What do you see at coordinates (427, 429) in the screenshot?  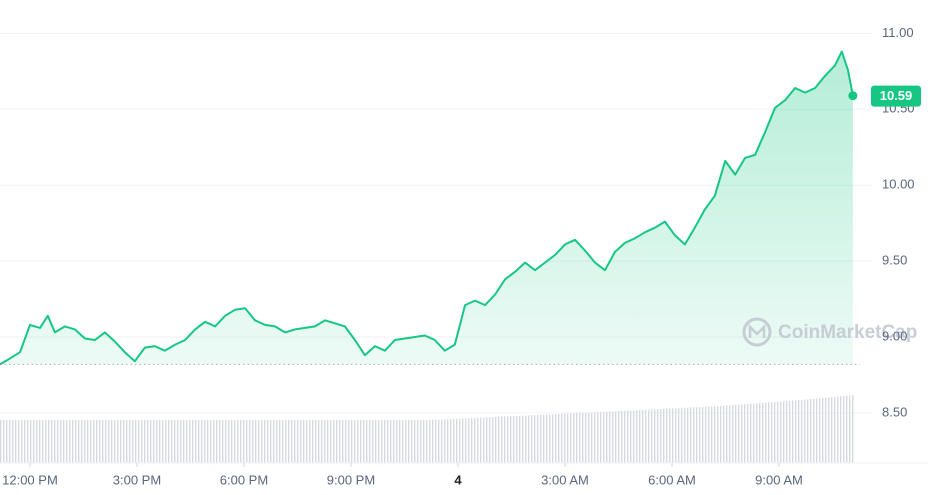 I see `volume-bars` at bounding box center [427, 429].